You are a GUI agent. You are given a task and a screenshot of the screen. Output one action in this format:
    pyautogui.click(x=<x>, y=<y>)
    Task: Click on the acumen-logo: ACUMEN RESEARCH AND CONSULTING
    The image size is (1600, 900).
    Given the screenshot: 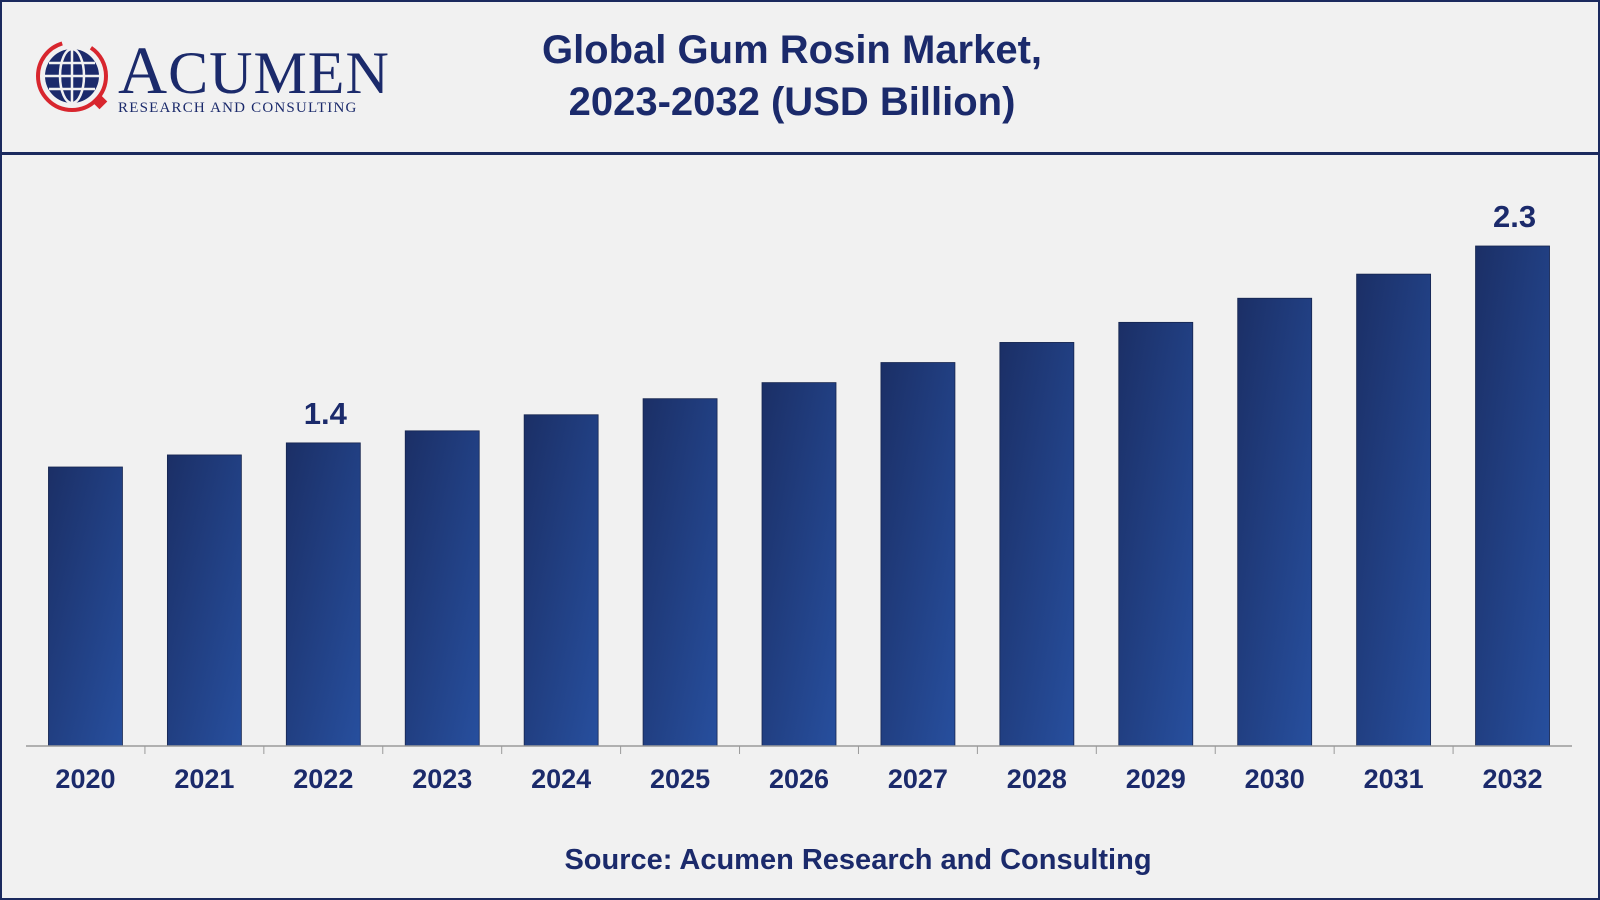 What is the action you would take?
    pyautogui.click(x=211, y=79)
    